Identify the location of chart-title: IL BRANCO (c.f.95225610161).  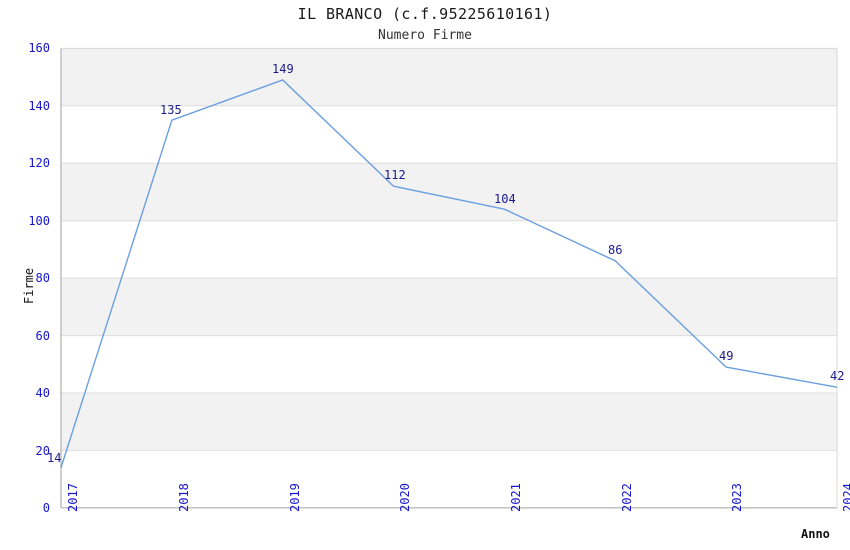
(425, 14).